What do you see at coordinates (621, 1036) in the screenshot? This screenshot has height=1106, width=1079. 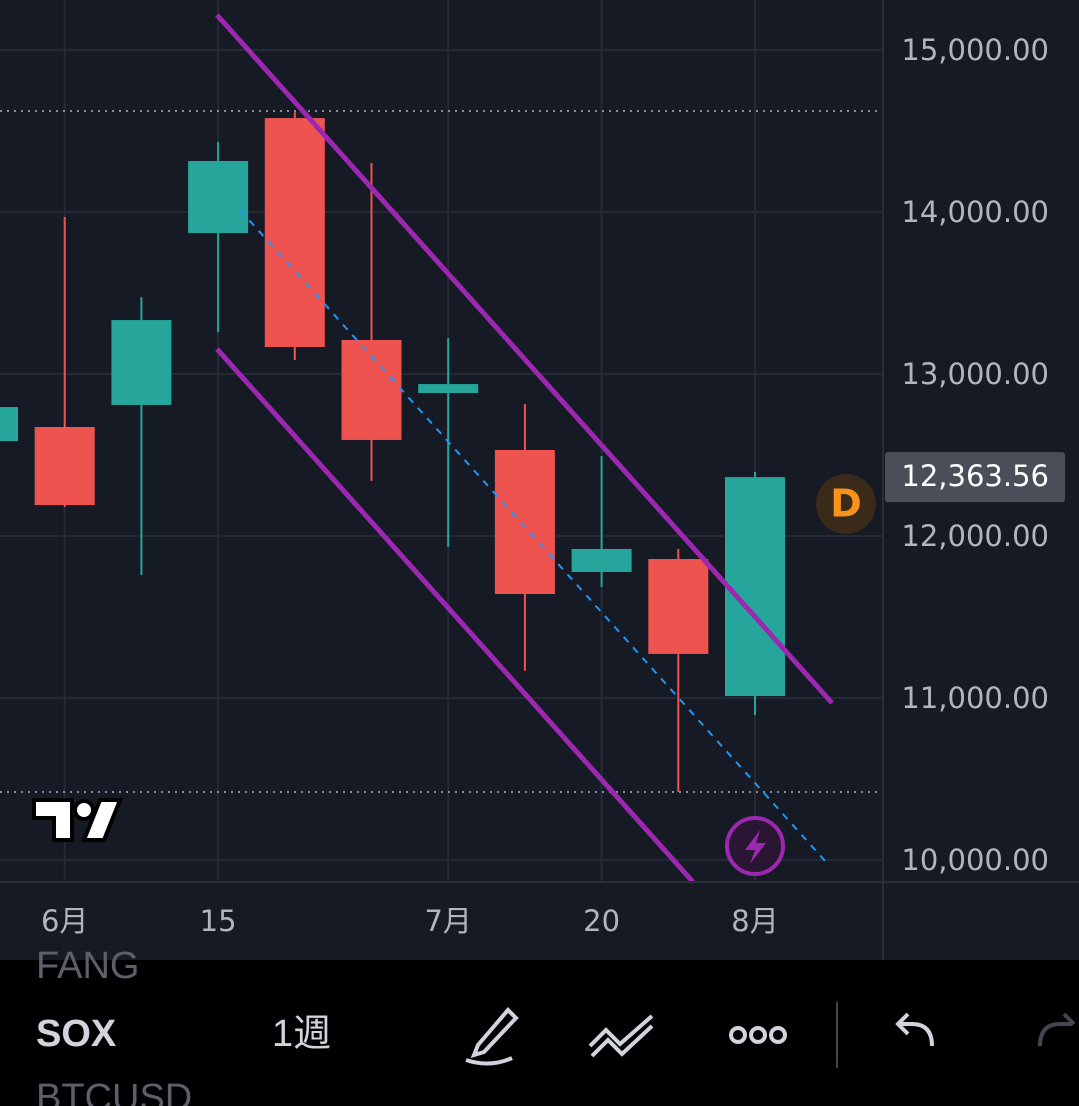 I see `lines-icon` at bounding box center [621, 1036].